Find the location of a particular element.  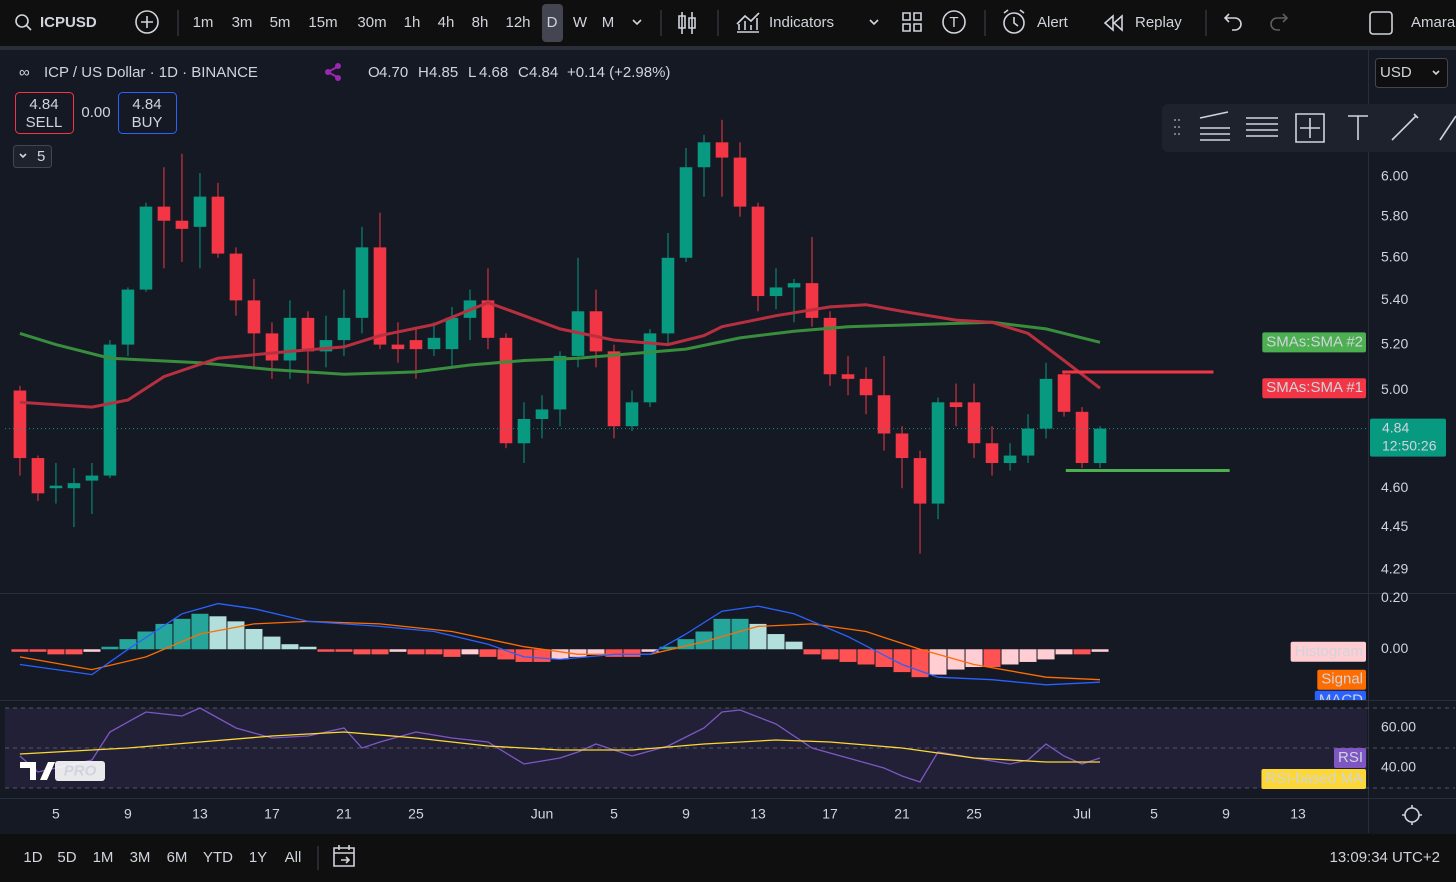

range-button: 1M is located at coordinates (103, 857).